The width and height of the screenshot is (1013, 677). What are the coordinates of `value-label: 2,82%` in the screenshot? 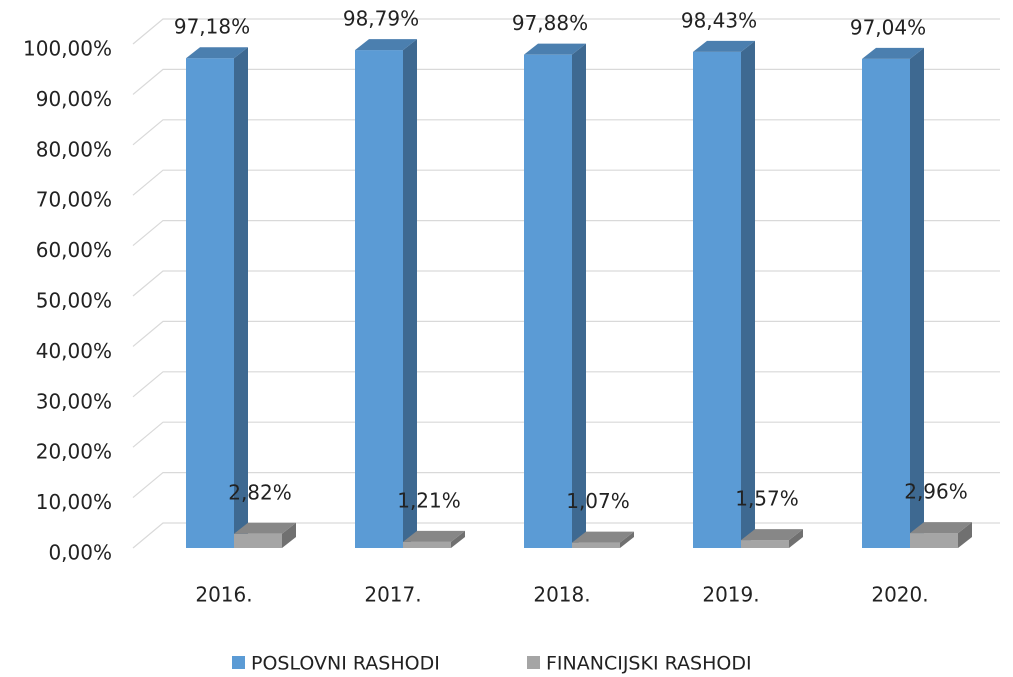 It's located at (260, 492).